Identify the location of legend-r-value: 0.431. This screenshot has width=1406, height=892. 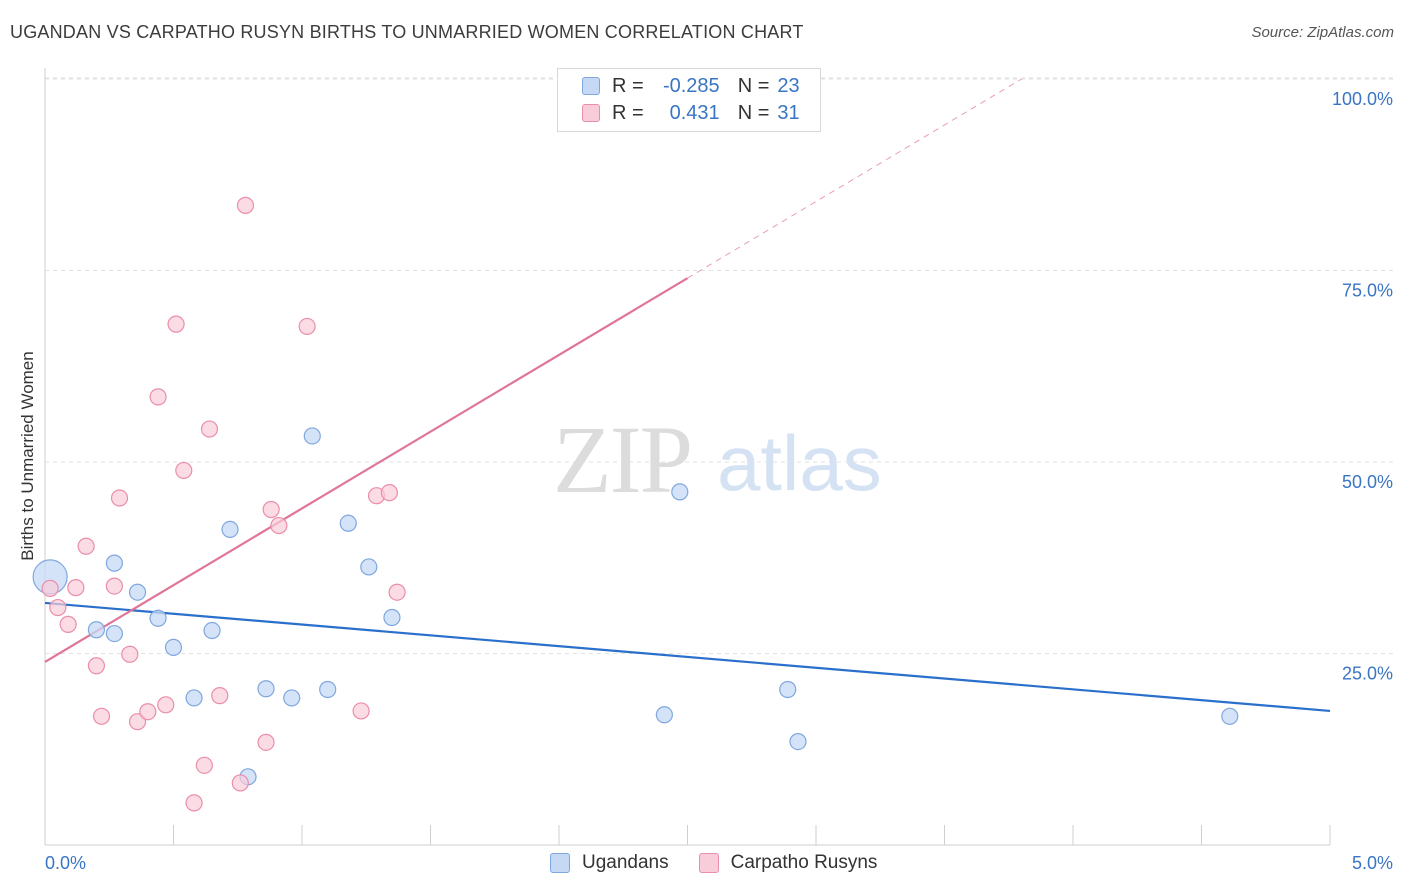
(694, 112).